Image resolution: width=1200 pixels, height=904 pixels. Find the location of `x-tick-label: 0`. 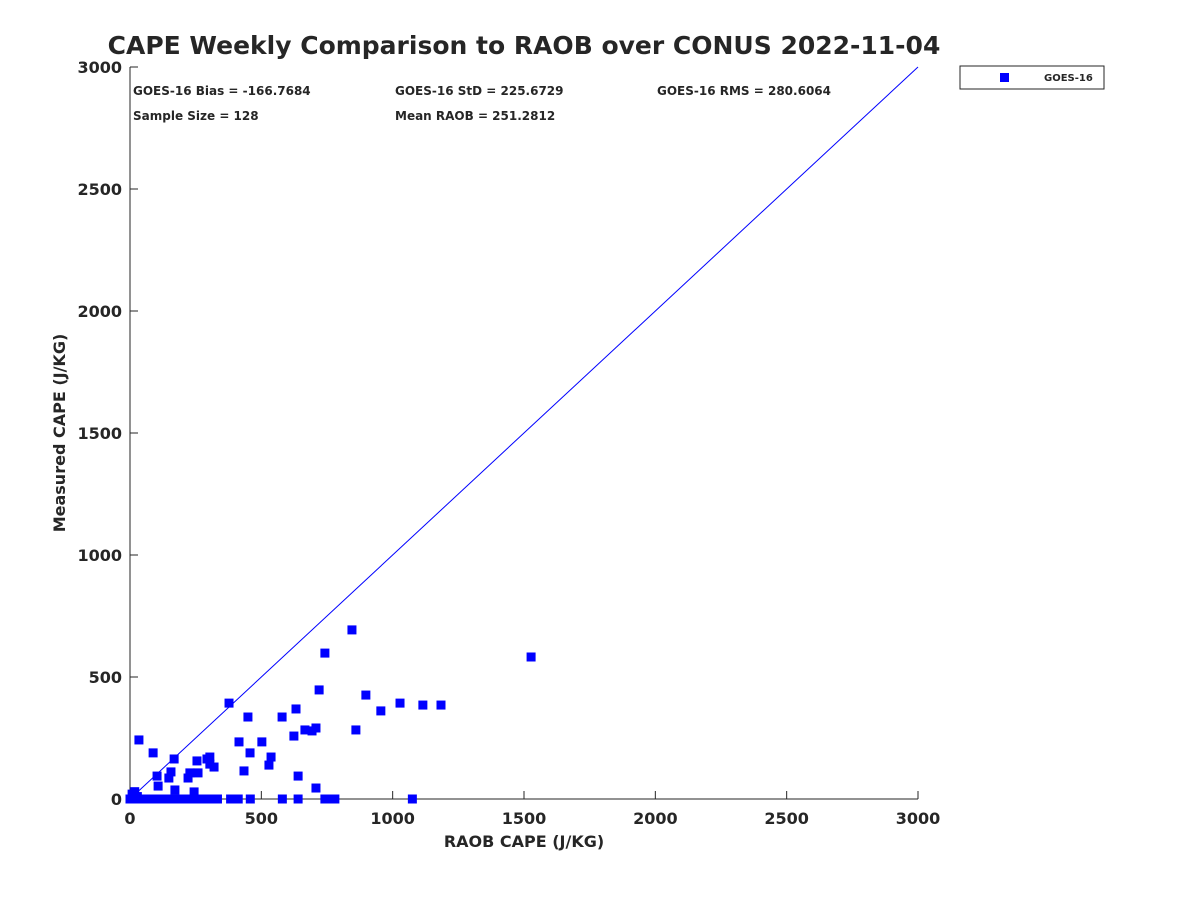

x-tick-label: 0 is located at coordinates (129, 818).